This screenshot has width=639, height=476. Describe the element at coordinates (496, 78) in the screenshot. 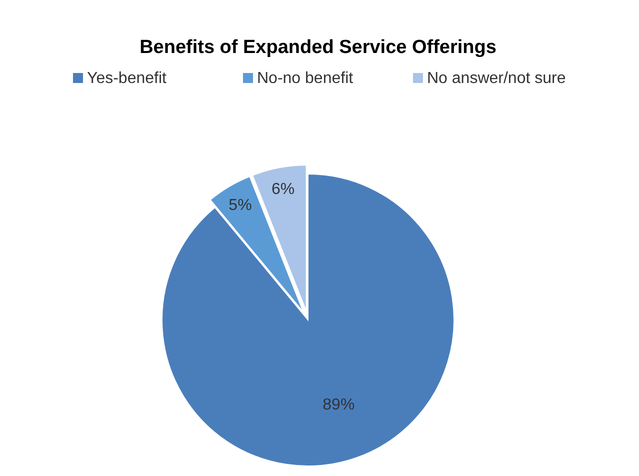

I see `legend-label: No answer/not sure` at that location.